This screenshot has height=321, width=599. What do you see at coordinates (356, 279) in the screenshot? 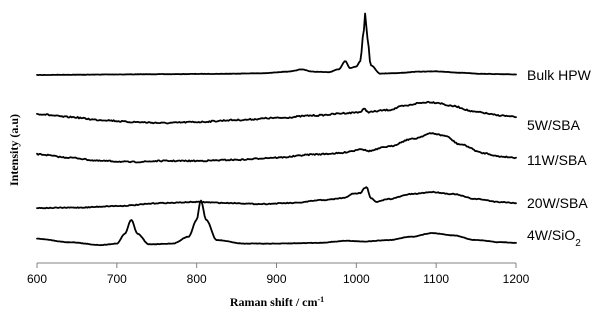
I see `x-tick-label: 1000` at bounding box center [356, 279].